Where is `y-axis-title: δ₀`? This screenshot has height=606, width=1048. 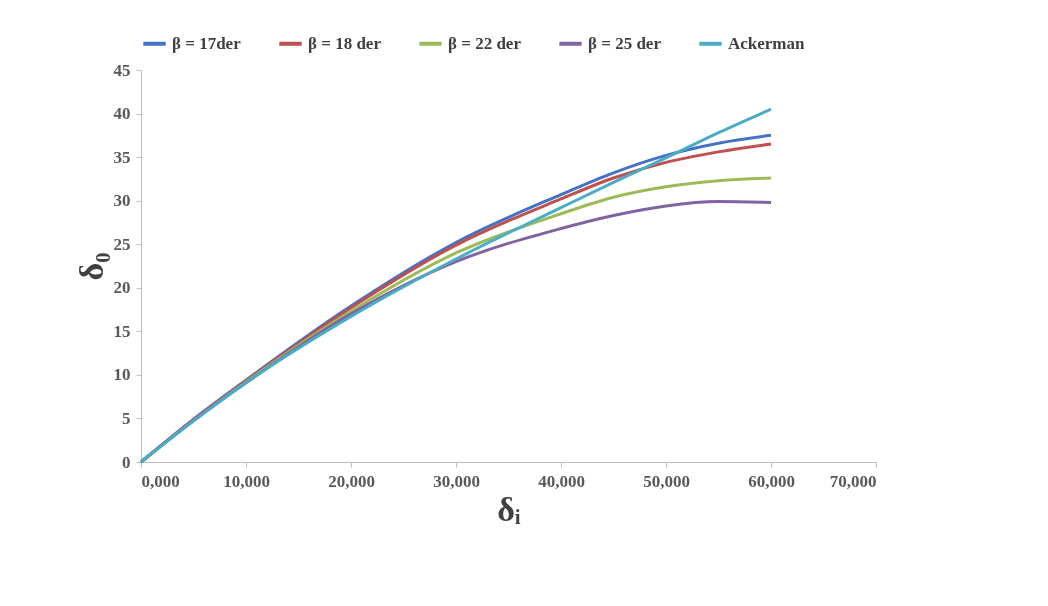 y-axis-title: δ₀ is located at coordinates (91, 266).